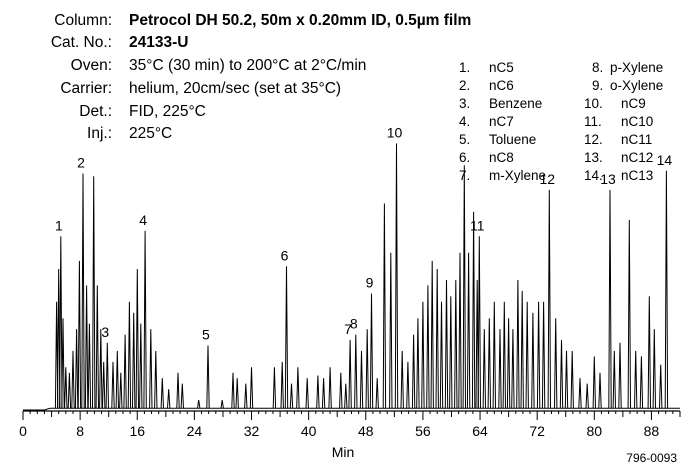 This screenshot has width=684, height=468. Describe the element at coordinates (348, 329) in the screenshot. I see `peak-label-7: 7` at that location.